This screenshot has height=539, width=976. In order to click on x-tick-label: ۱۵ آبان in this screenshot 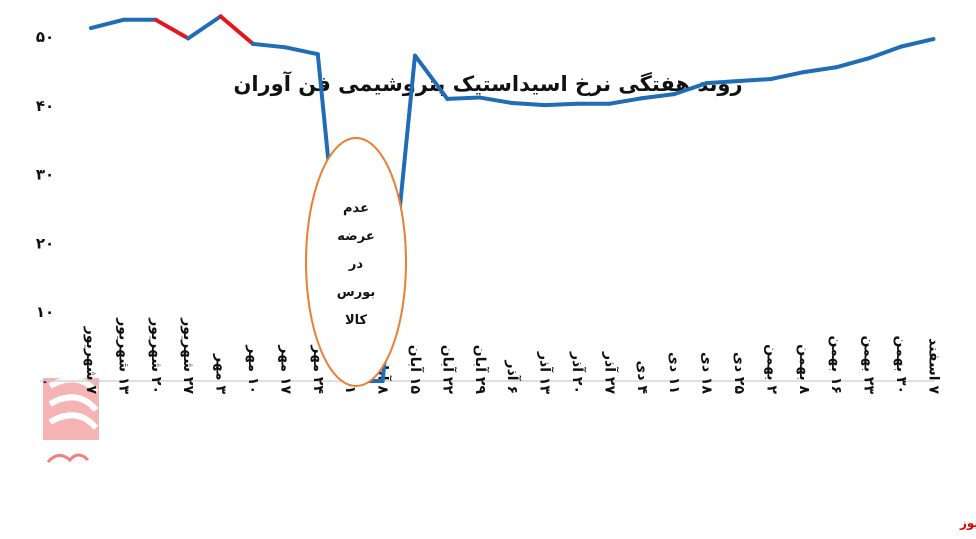, I will do `click(416, 370)`.